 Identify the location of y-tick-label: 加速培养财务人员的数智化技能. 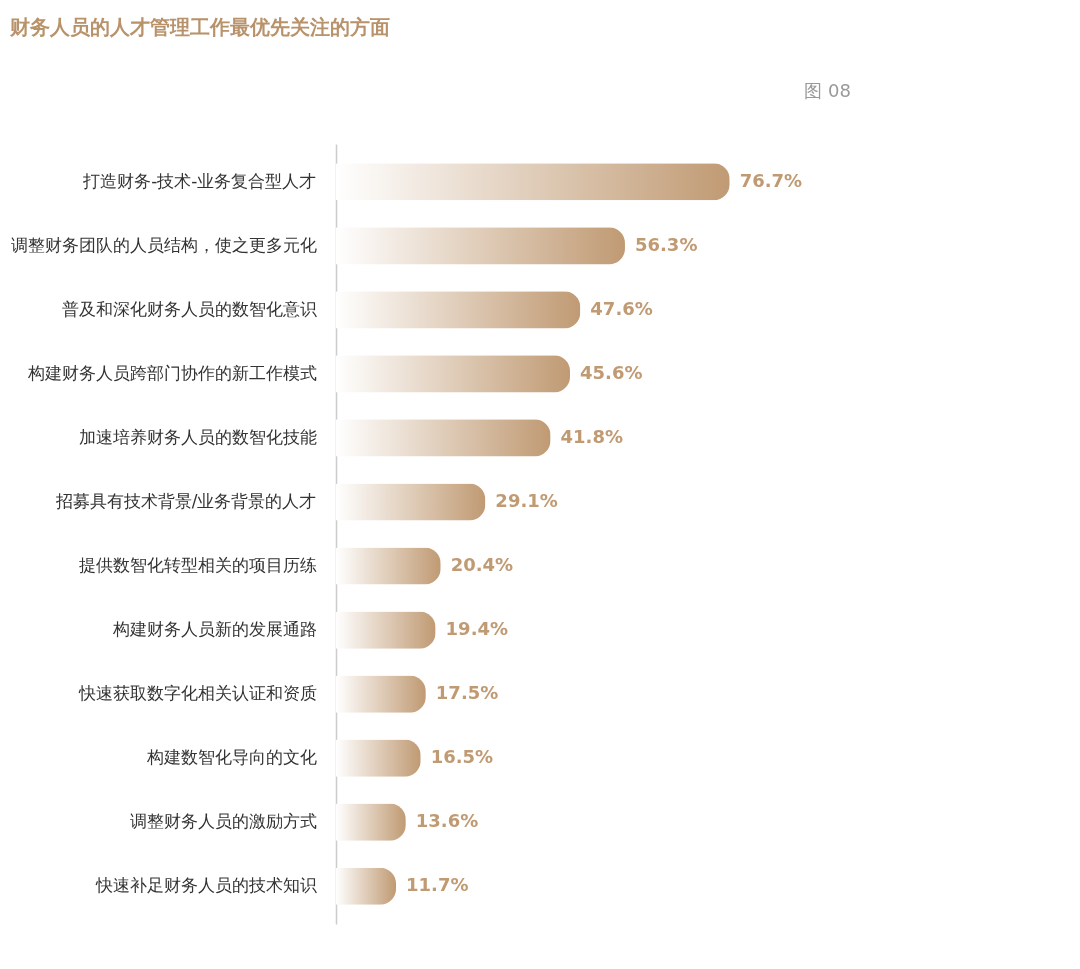
(197, 436).